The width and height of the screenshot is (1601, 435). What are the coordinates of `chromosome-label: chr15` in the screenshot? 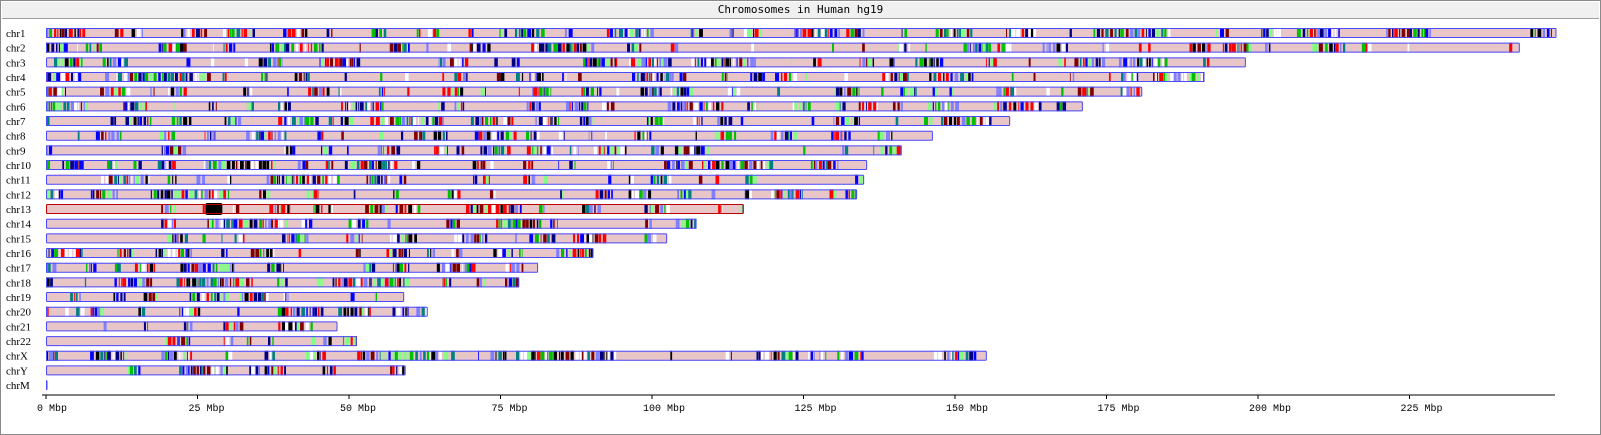 It's located at (19, 239).